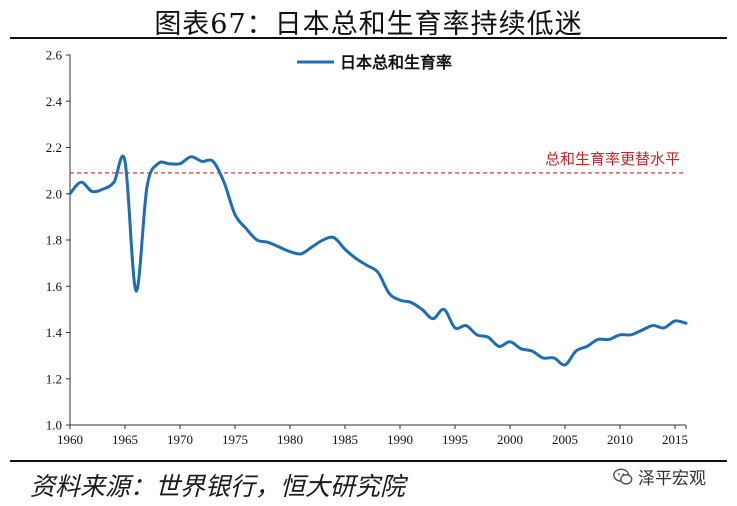  I want to click on wechat-icon, so click(623, 476).